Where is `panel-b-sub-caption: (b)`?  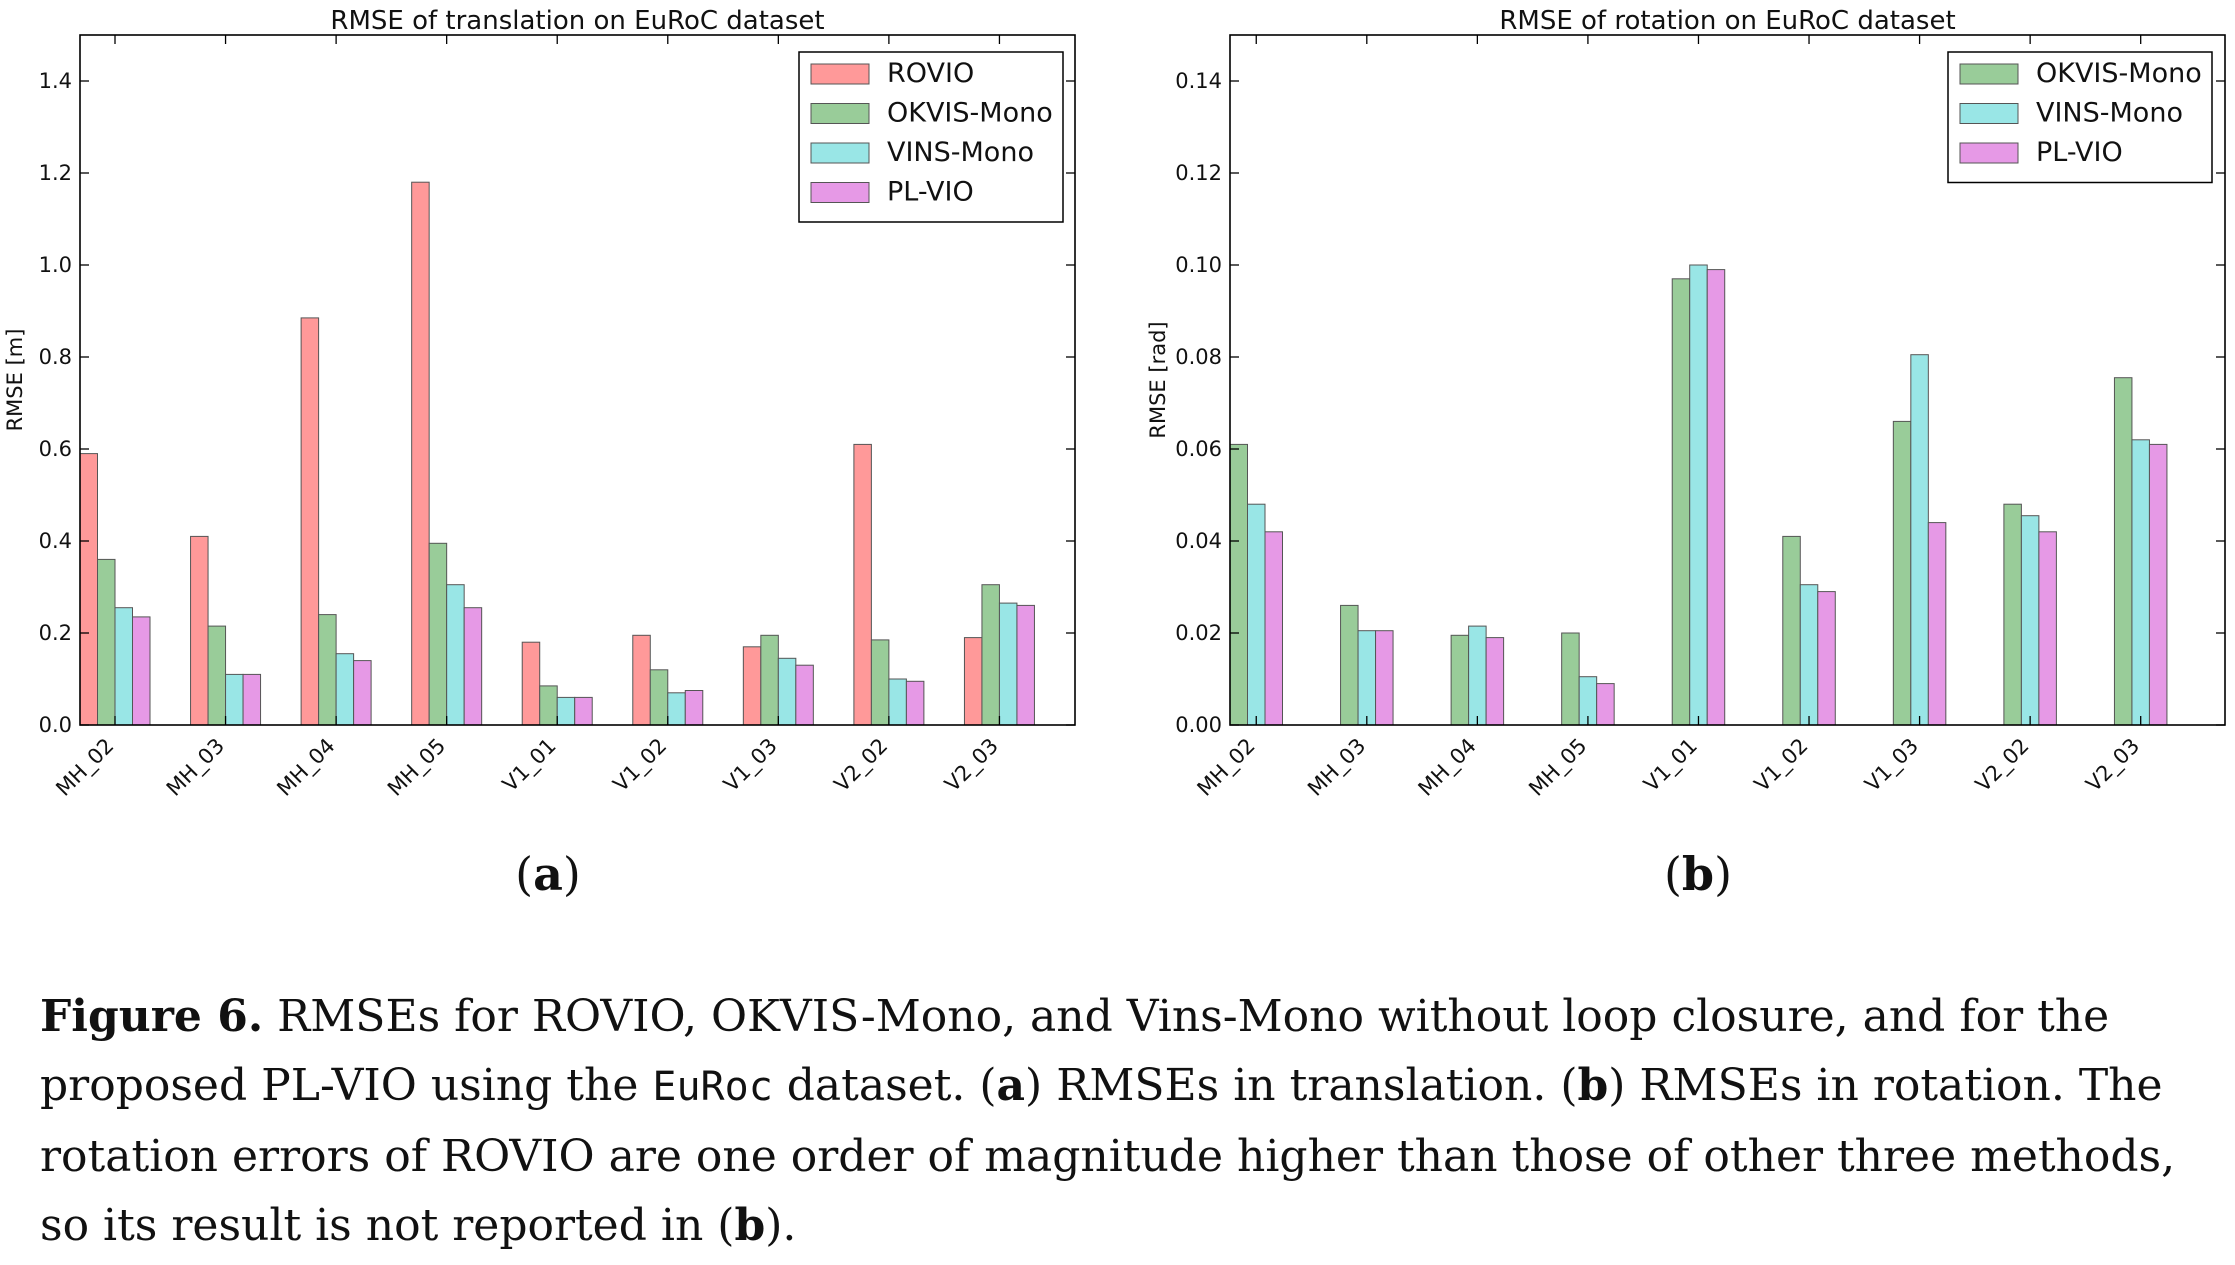
panel-b-sub-caption: (b) is located at coordinates (1698, 874).